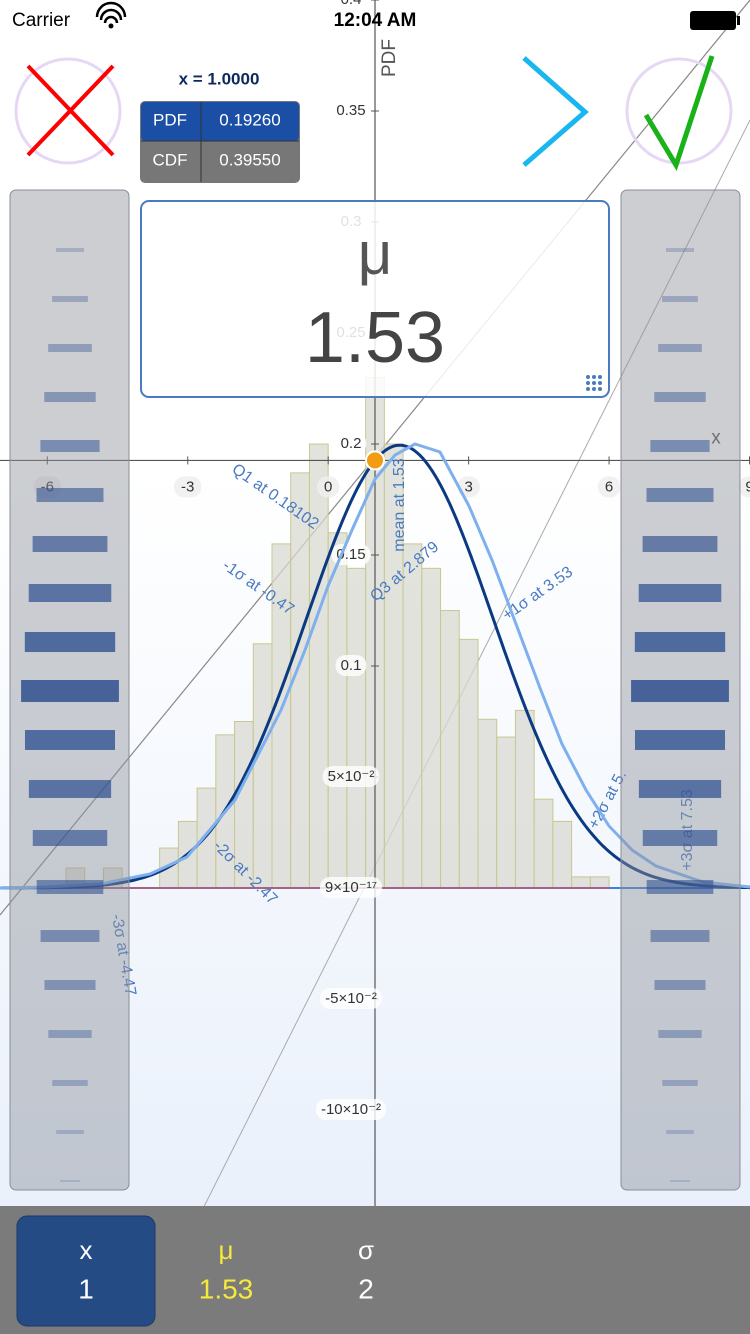  I want to click on y-tick-label: -5×10⁻², so click(351, 998).